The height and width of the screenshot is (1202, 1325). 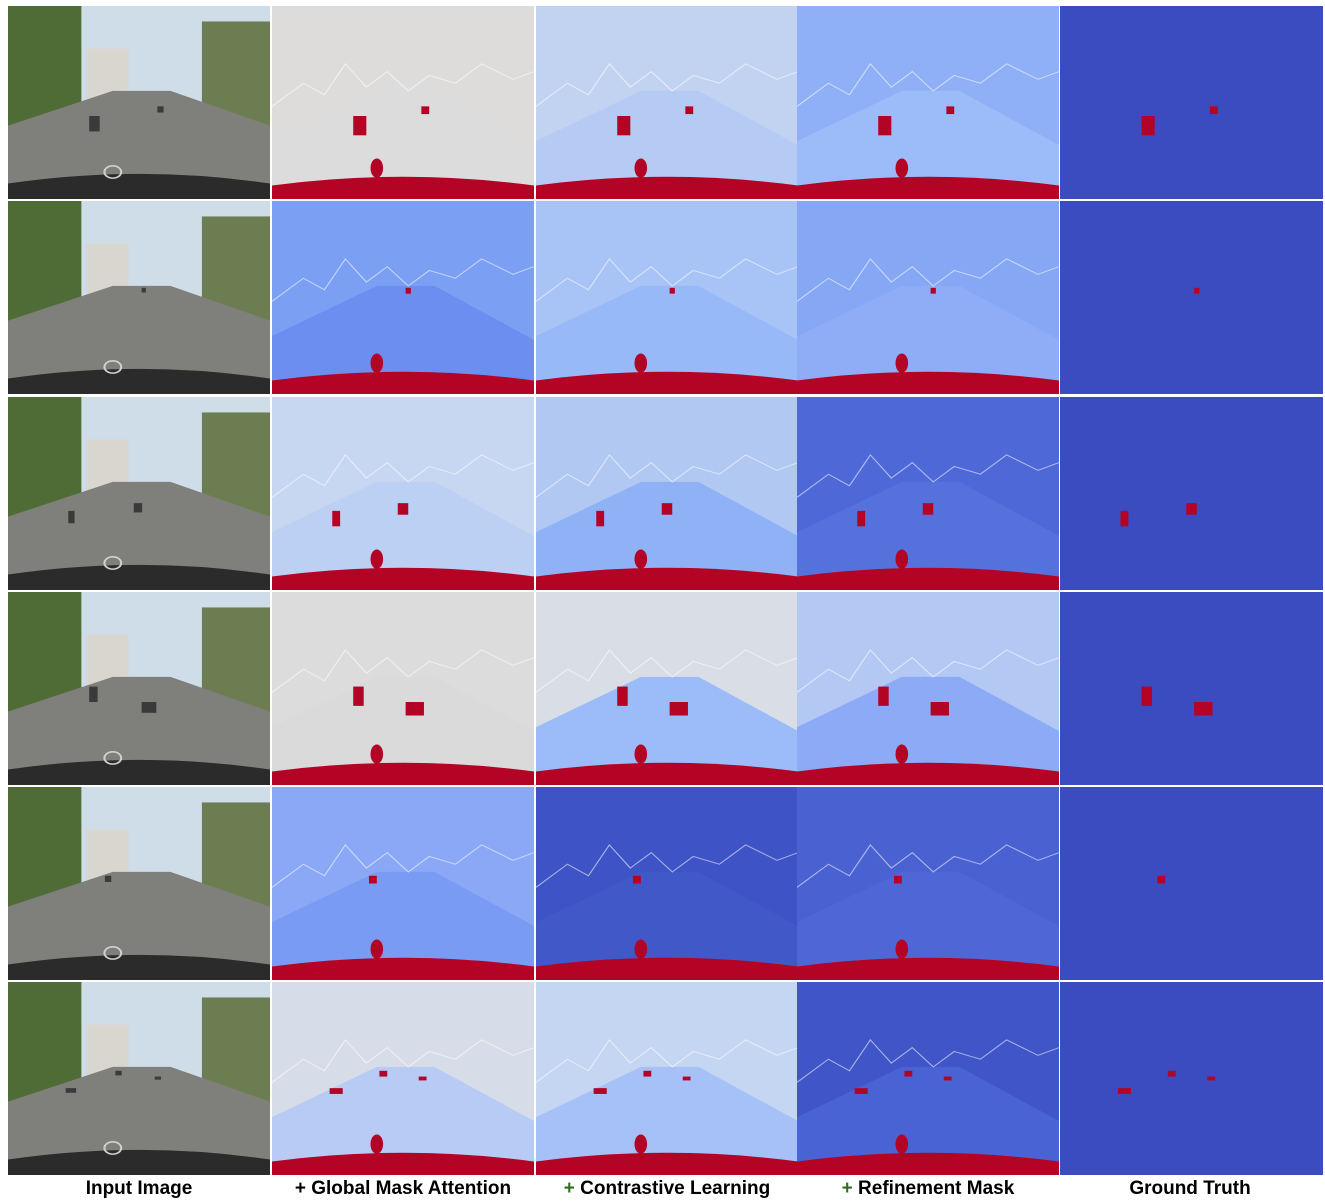 What do you see at coordinates (1191, 688) in the screenshot?
I see `panel-ground-truth-row4` at bounding box center [1191, 688].